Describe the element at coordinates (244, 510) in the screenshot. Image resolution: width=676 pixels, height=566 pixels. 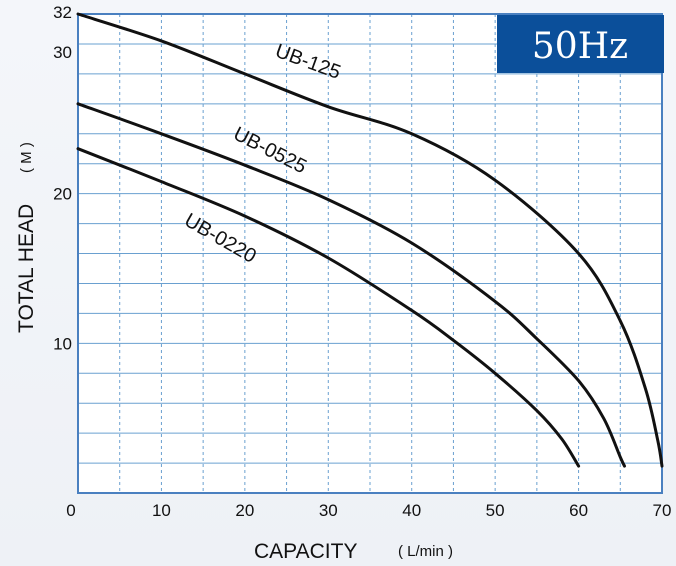
I see `x-tick-label: 20` at that location.